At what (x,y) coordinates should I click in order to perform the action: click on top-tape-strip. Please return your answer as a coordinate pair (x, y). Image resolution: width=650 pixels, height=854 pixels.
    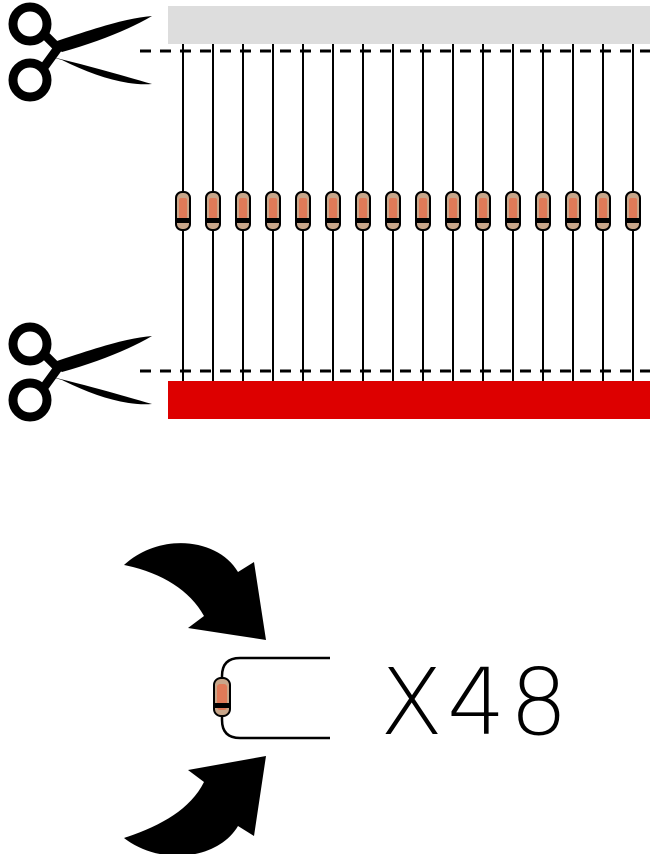
    Looking at the image, I should click on (409, 25).